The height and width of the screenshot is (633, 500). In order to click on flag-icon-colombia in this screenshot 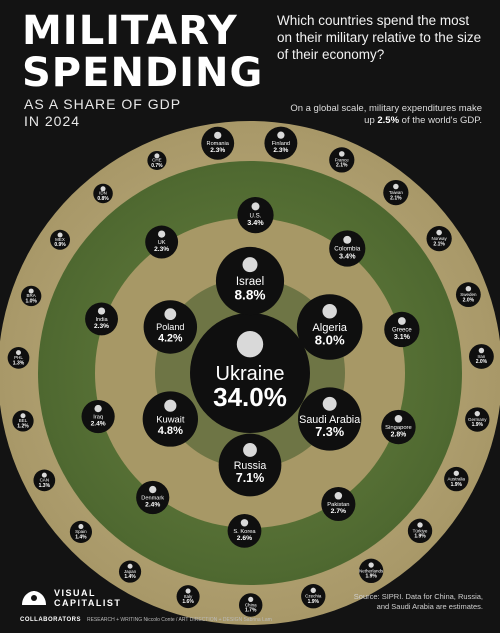, I will do `click(347, 239)`.